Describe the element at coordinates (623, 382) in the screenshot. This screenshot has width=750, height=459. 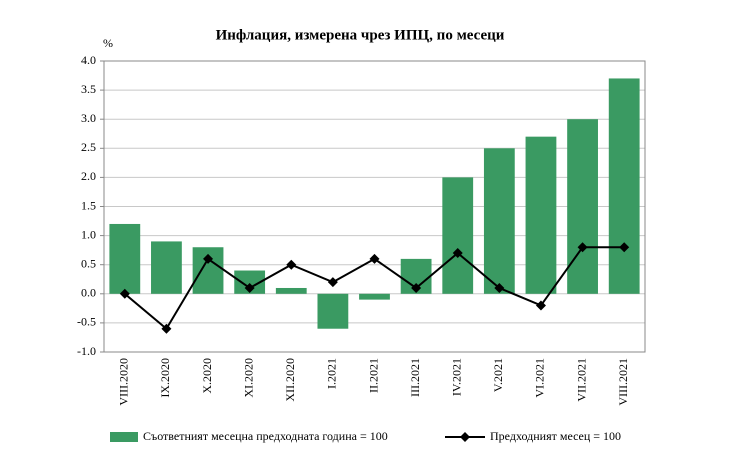
I see `x-tick-label: VIII.2021` at that location.